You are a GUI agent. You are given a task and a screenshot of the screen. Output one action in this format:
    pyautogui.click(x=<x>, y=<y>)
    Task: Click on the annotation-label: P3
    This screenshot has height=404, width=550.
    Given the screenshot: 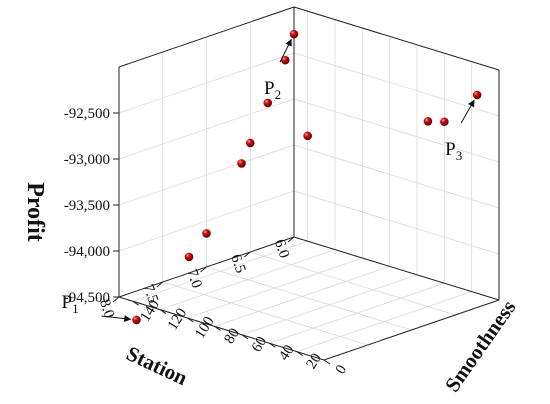 What is the action you would take?
    pyautogui.click(x=453, y=151)
    